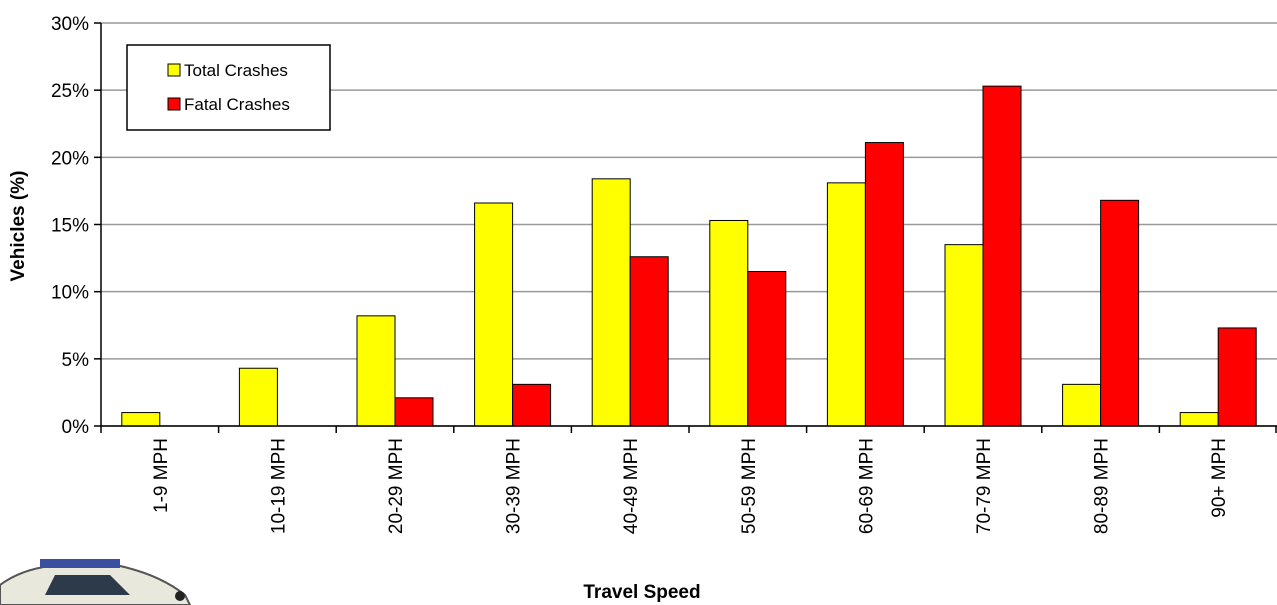 This screenshot has height=605, width=1277. Describe the element at coordinates (236, 70) in the screenshot. I see `legend-label: Total Crashes` at that location.